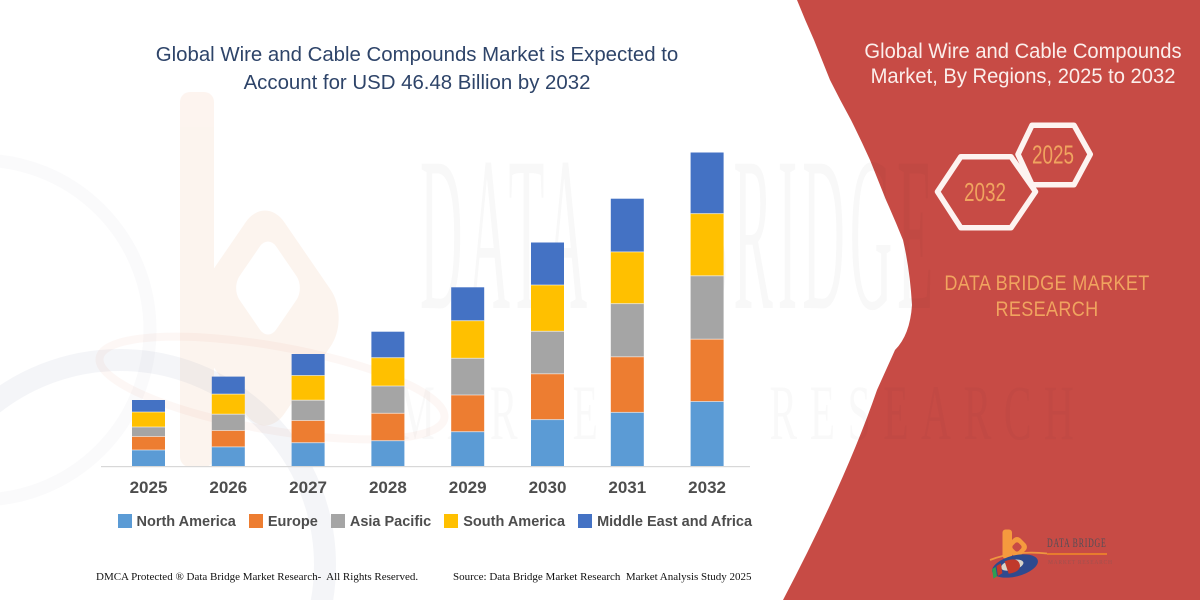 The width and height of the screenshot is (1200, 600). What do you see at coordinates (742, 412) in the screenshot?
I see `svg-text: MARKET RESEARCH` at bounding box center [742, 412].